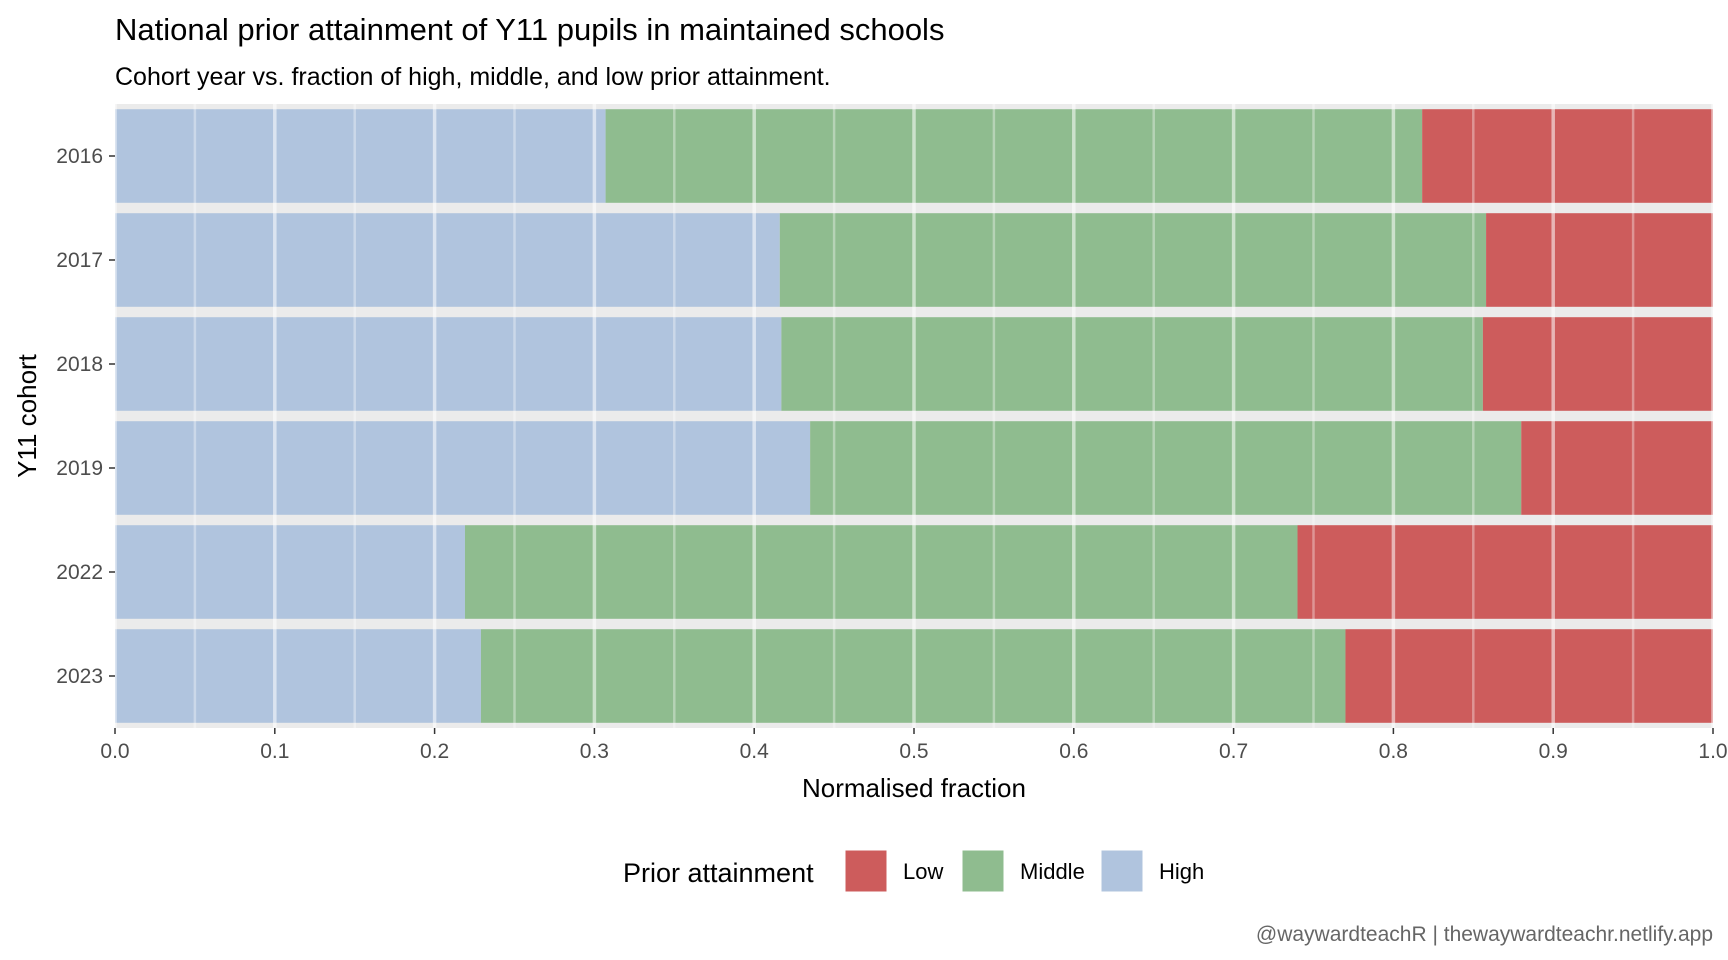 This screenshot has width=1728, height=960. Describe the element at coordinates (79, 156) in the screenshot. I see `y-tick-label: 2016` at that location.